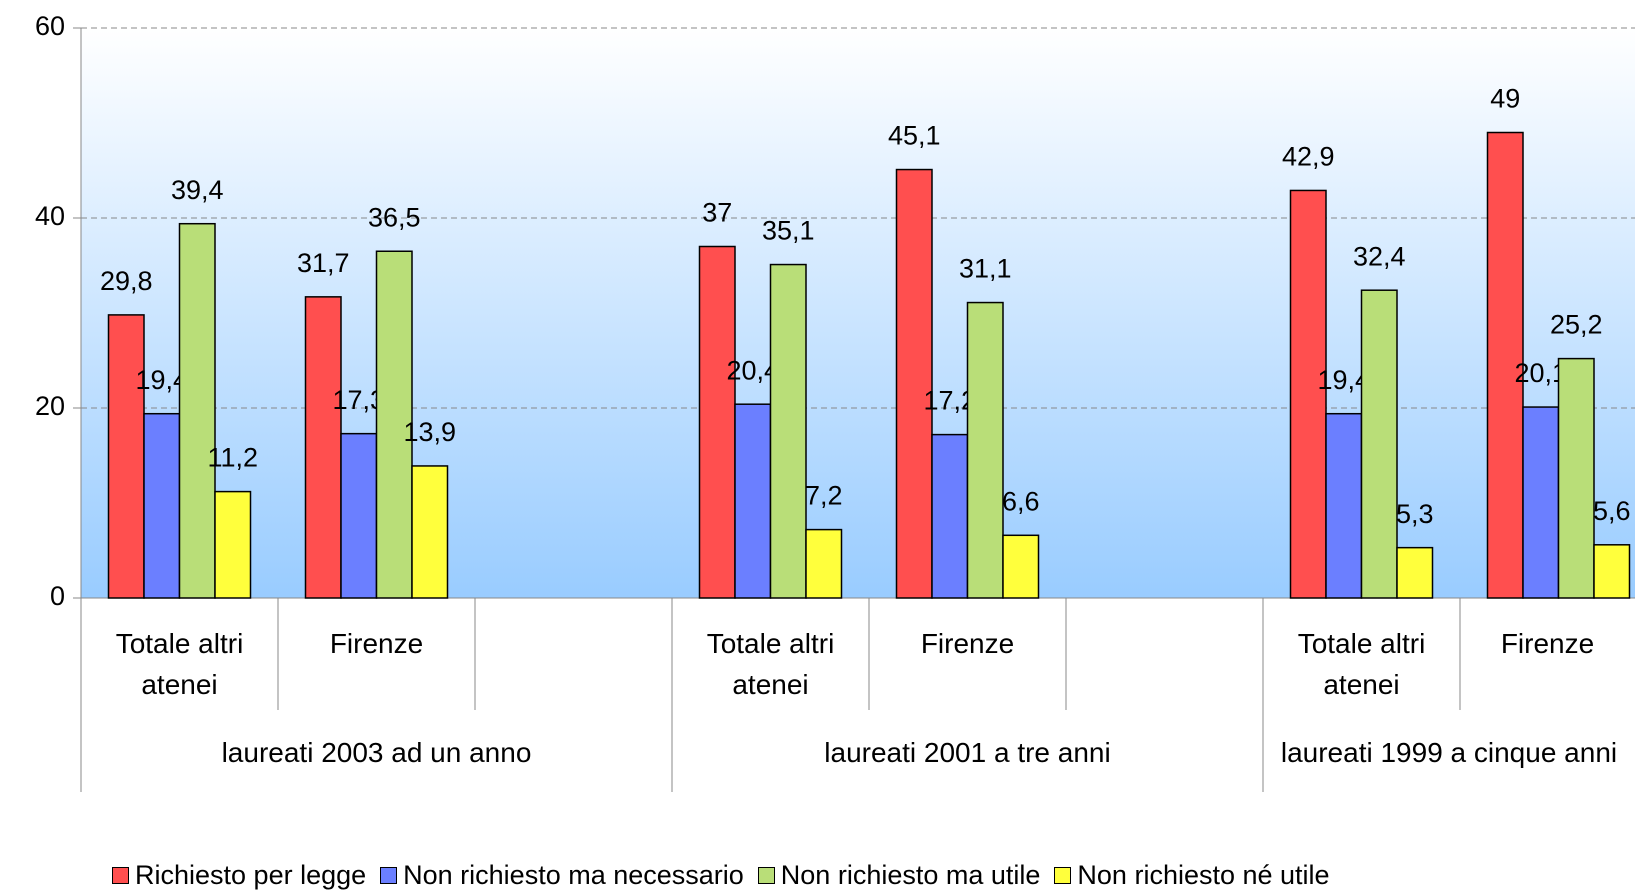 This screenshot has width=1635, height=896. I want to click on data-label: 13,9, so click(429, 432).